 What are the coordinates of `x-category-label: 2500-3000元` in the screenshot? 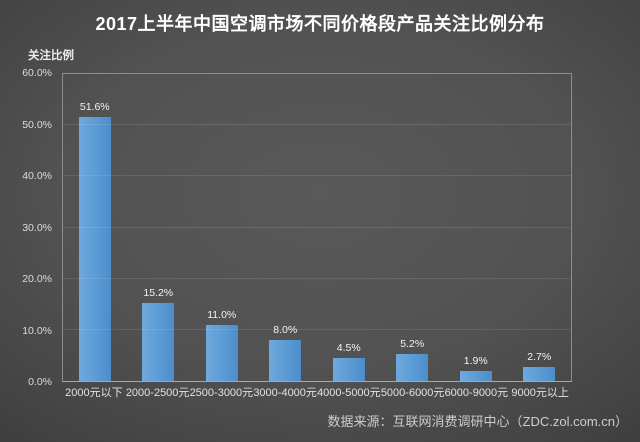 It's located at (221, 393).